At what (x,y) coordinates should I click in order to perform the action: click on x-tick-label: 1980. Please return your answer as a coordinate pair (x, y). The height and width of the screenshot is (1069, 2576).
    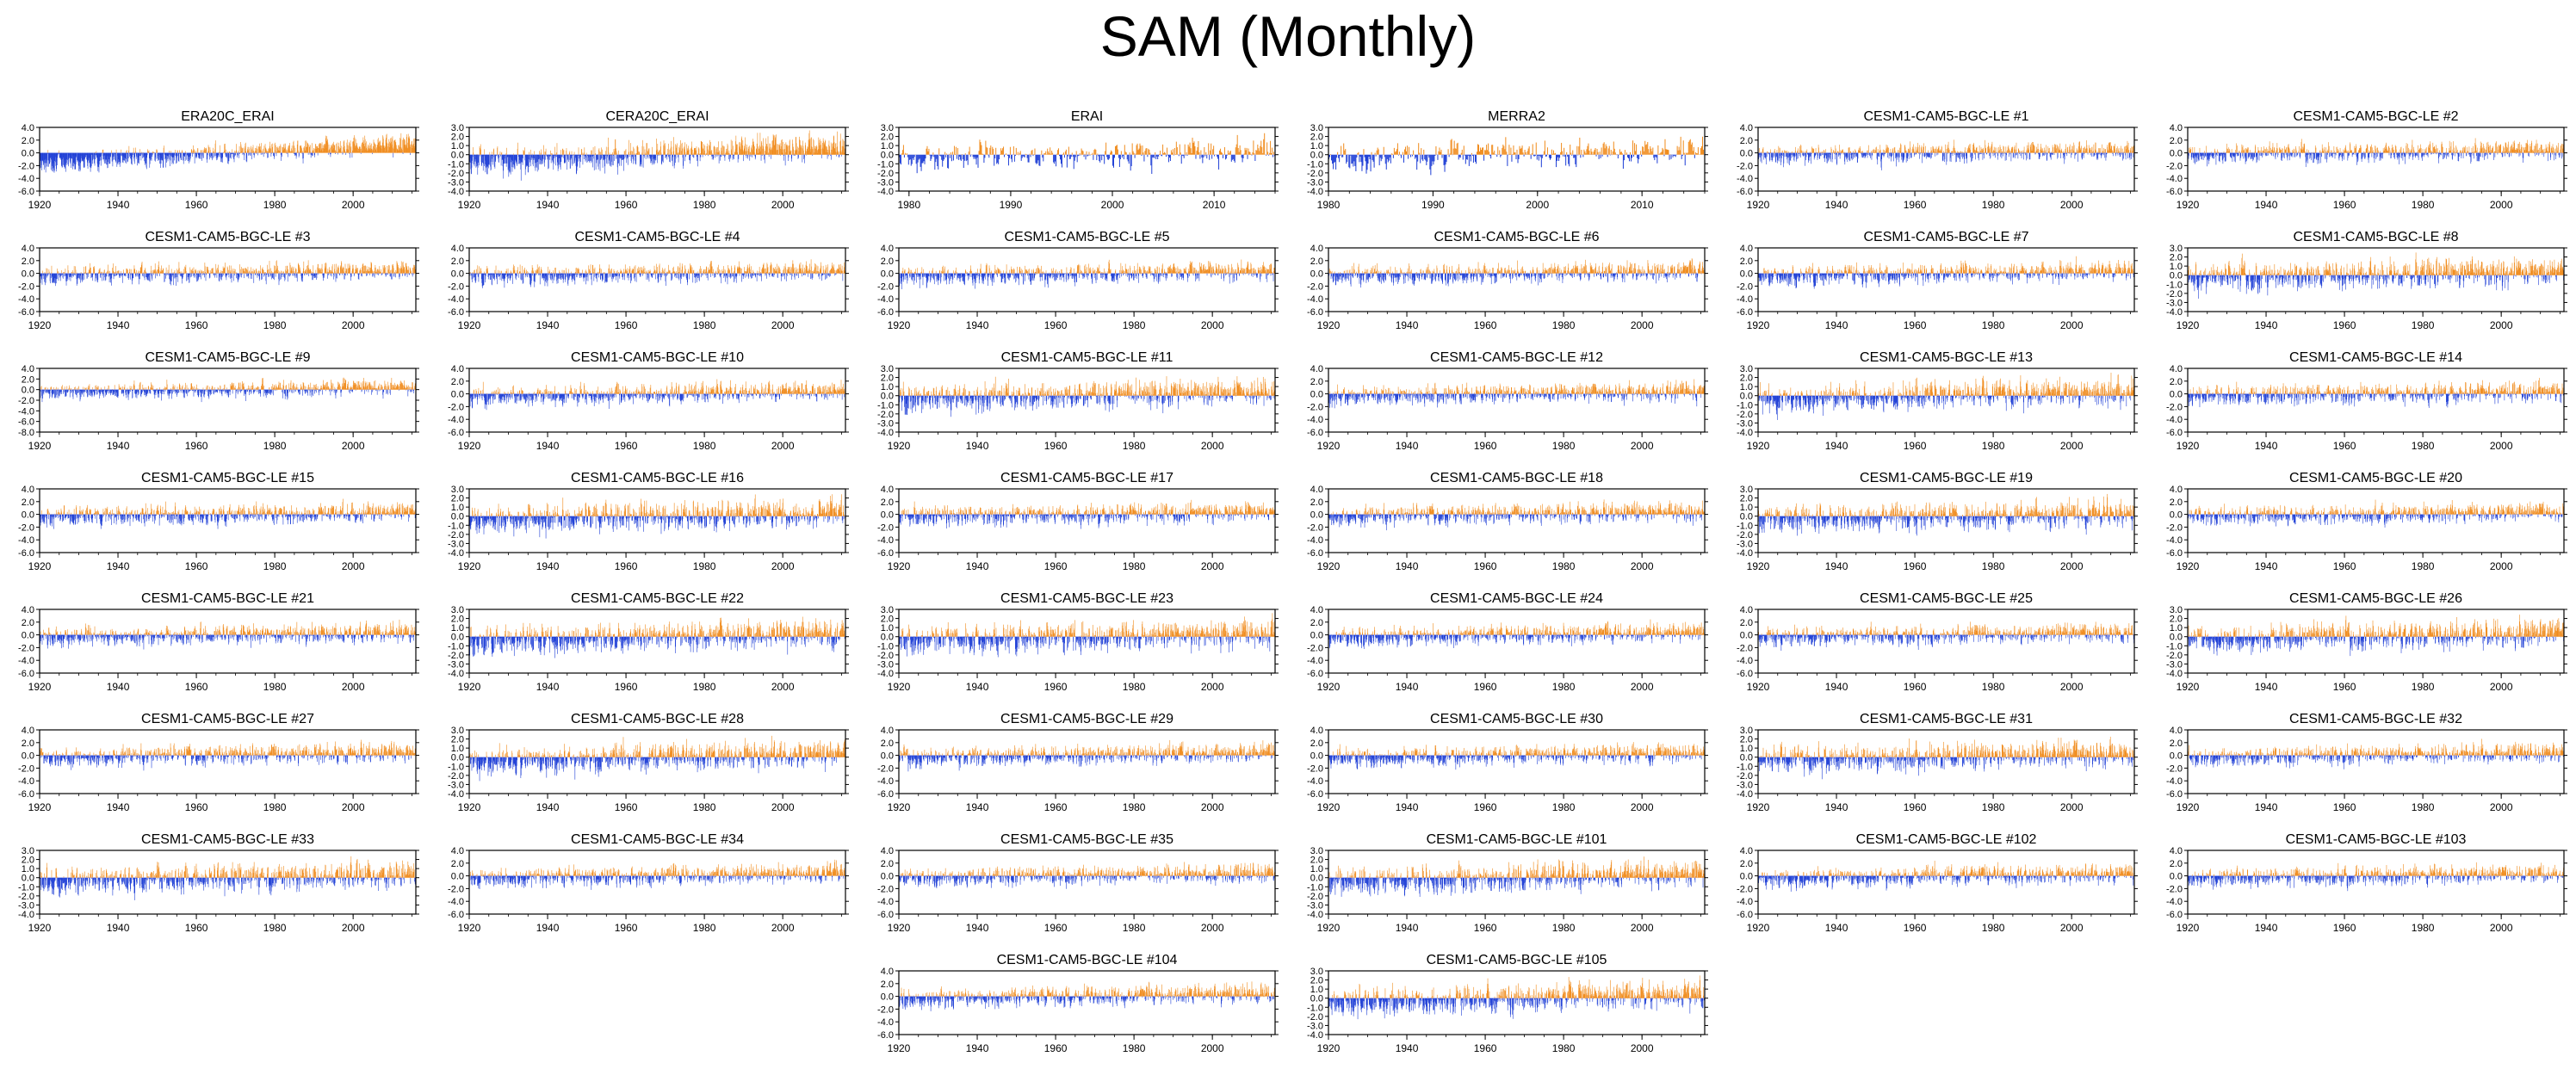
    Looking at the image, I should click on (908, 205).